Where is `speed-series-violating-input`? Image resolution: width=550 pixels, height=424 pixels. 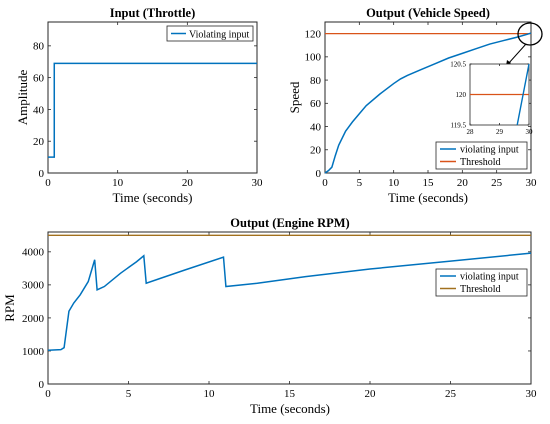
speed-series-violating-input is located at coordinates (428, 103).